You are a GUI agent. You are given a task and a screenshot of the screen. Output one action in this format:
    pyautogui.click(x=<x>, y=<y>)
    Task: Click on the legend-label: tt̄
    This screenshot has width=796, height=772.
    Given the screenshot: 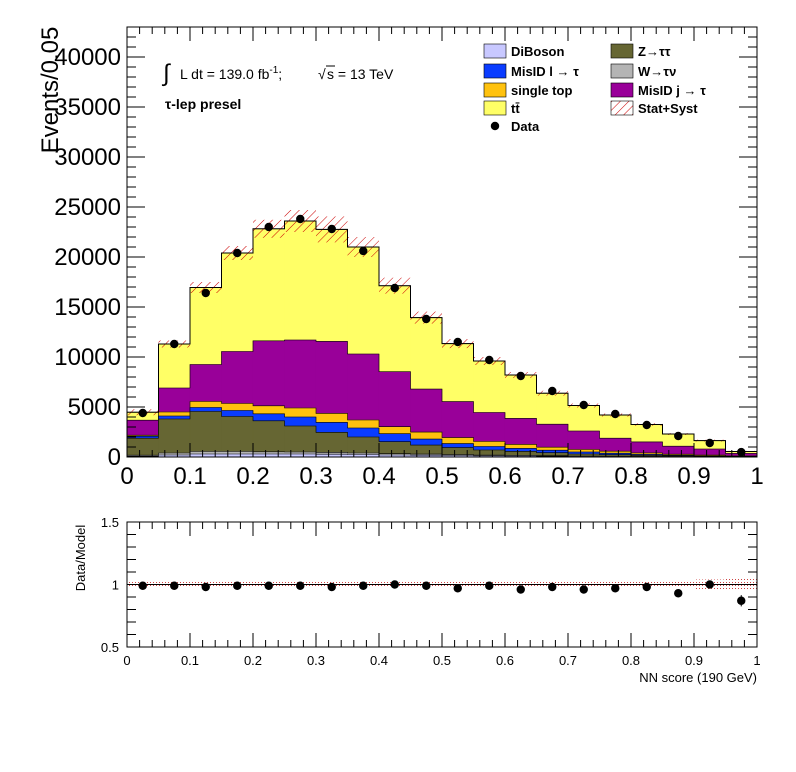 What is the action you would take?
    pyautogui.click(x=515, y=108)
    